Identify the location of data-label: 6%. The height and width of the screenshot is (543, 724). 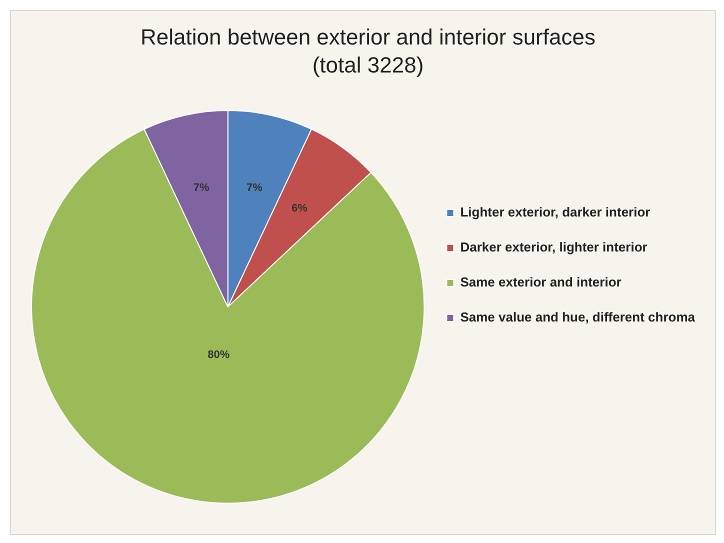
(299, 208).